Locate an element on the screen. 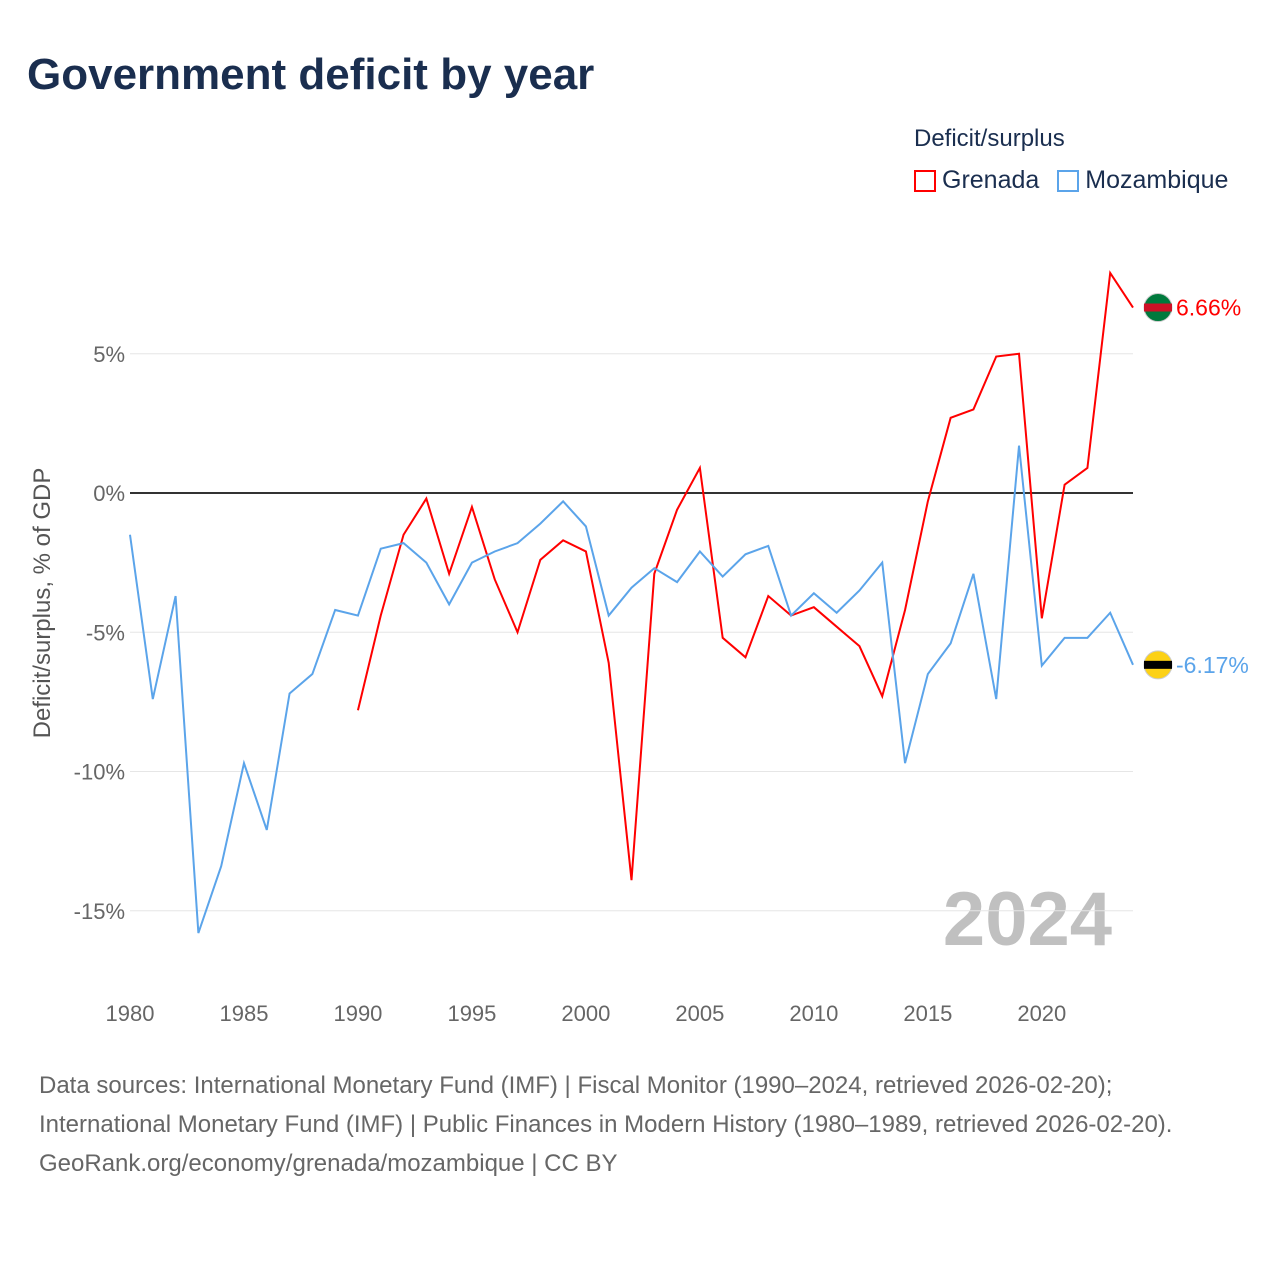 The image size is (1280, 1280). end-value-label-mozambique: -6.17% is located at coordinates (1212, 665).